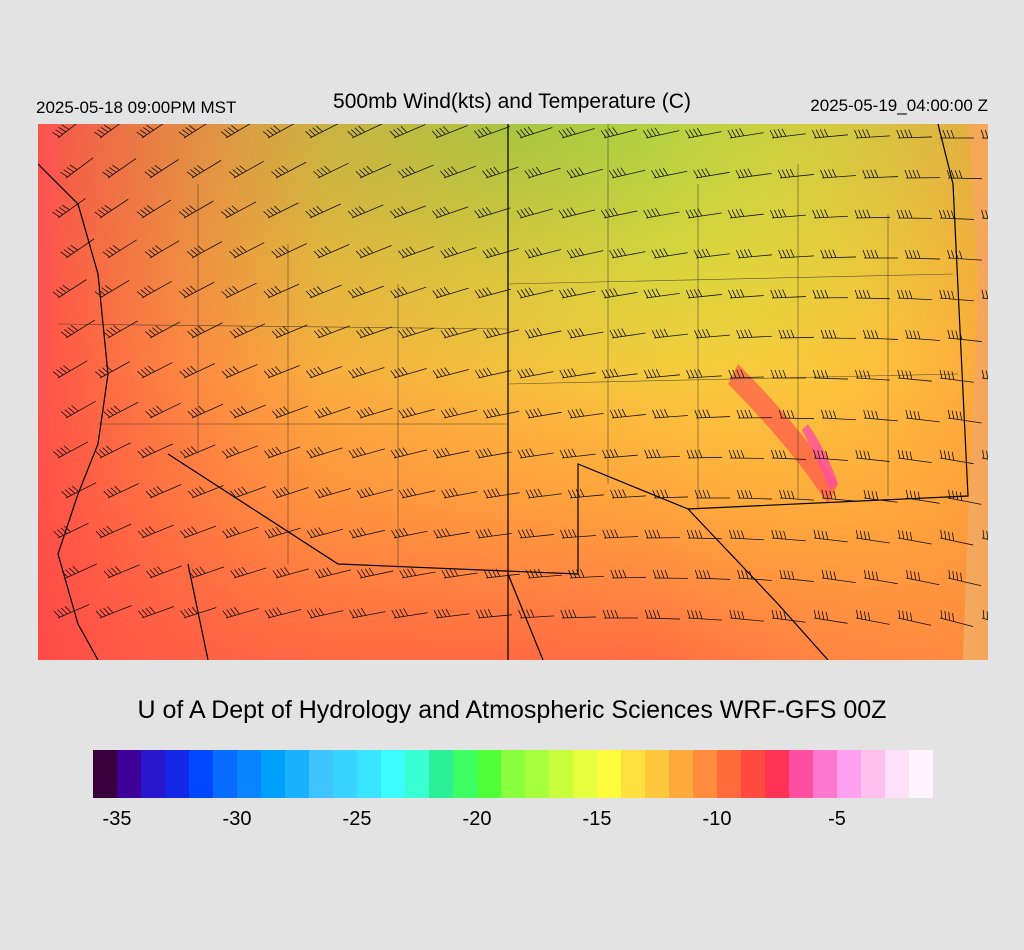  Describe the element at coordinates (513, 774) in the screenshot. I see `temperature-colorbar` at that location.